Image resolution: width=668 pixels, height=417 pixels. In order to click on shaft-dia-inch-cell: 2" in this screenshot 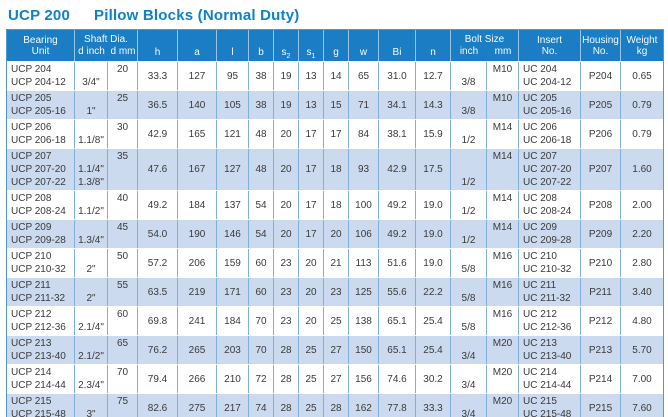, I will do `click(91, 292)`.